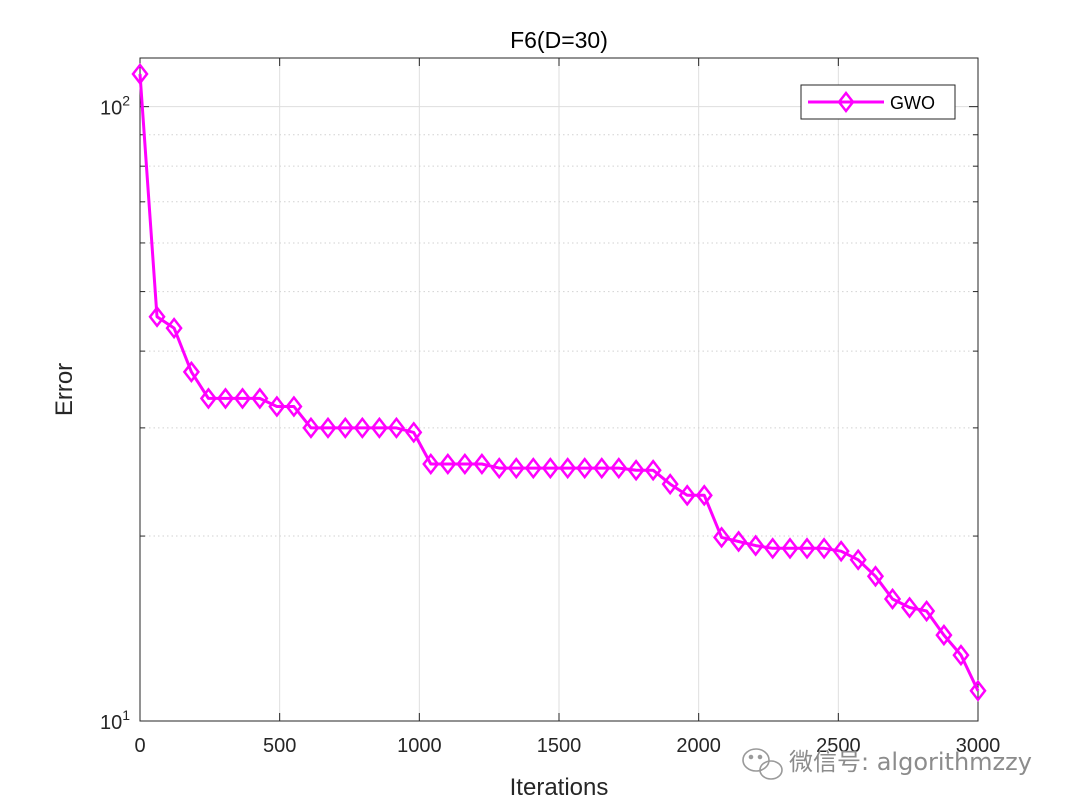  I want to click on x-tick-label: 1000, so click(419, 746).